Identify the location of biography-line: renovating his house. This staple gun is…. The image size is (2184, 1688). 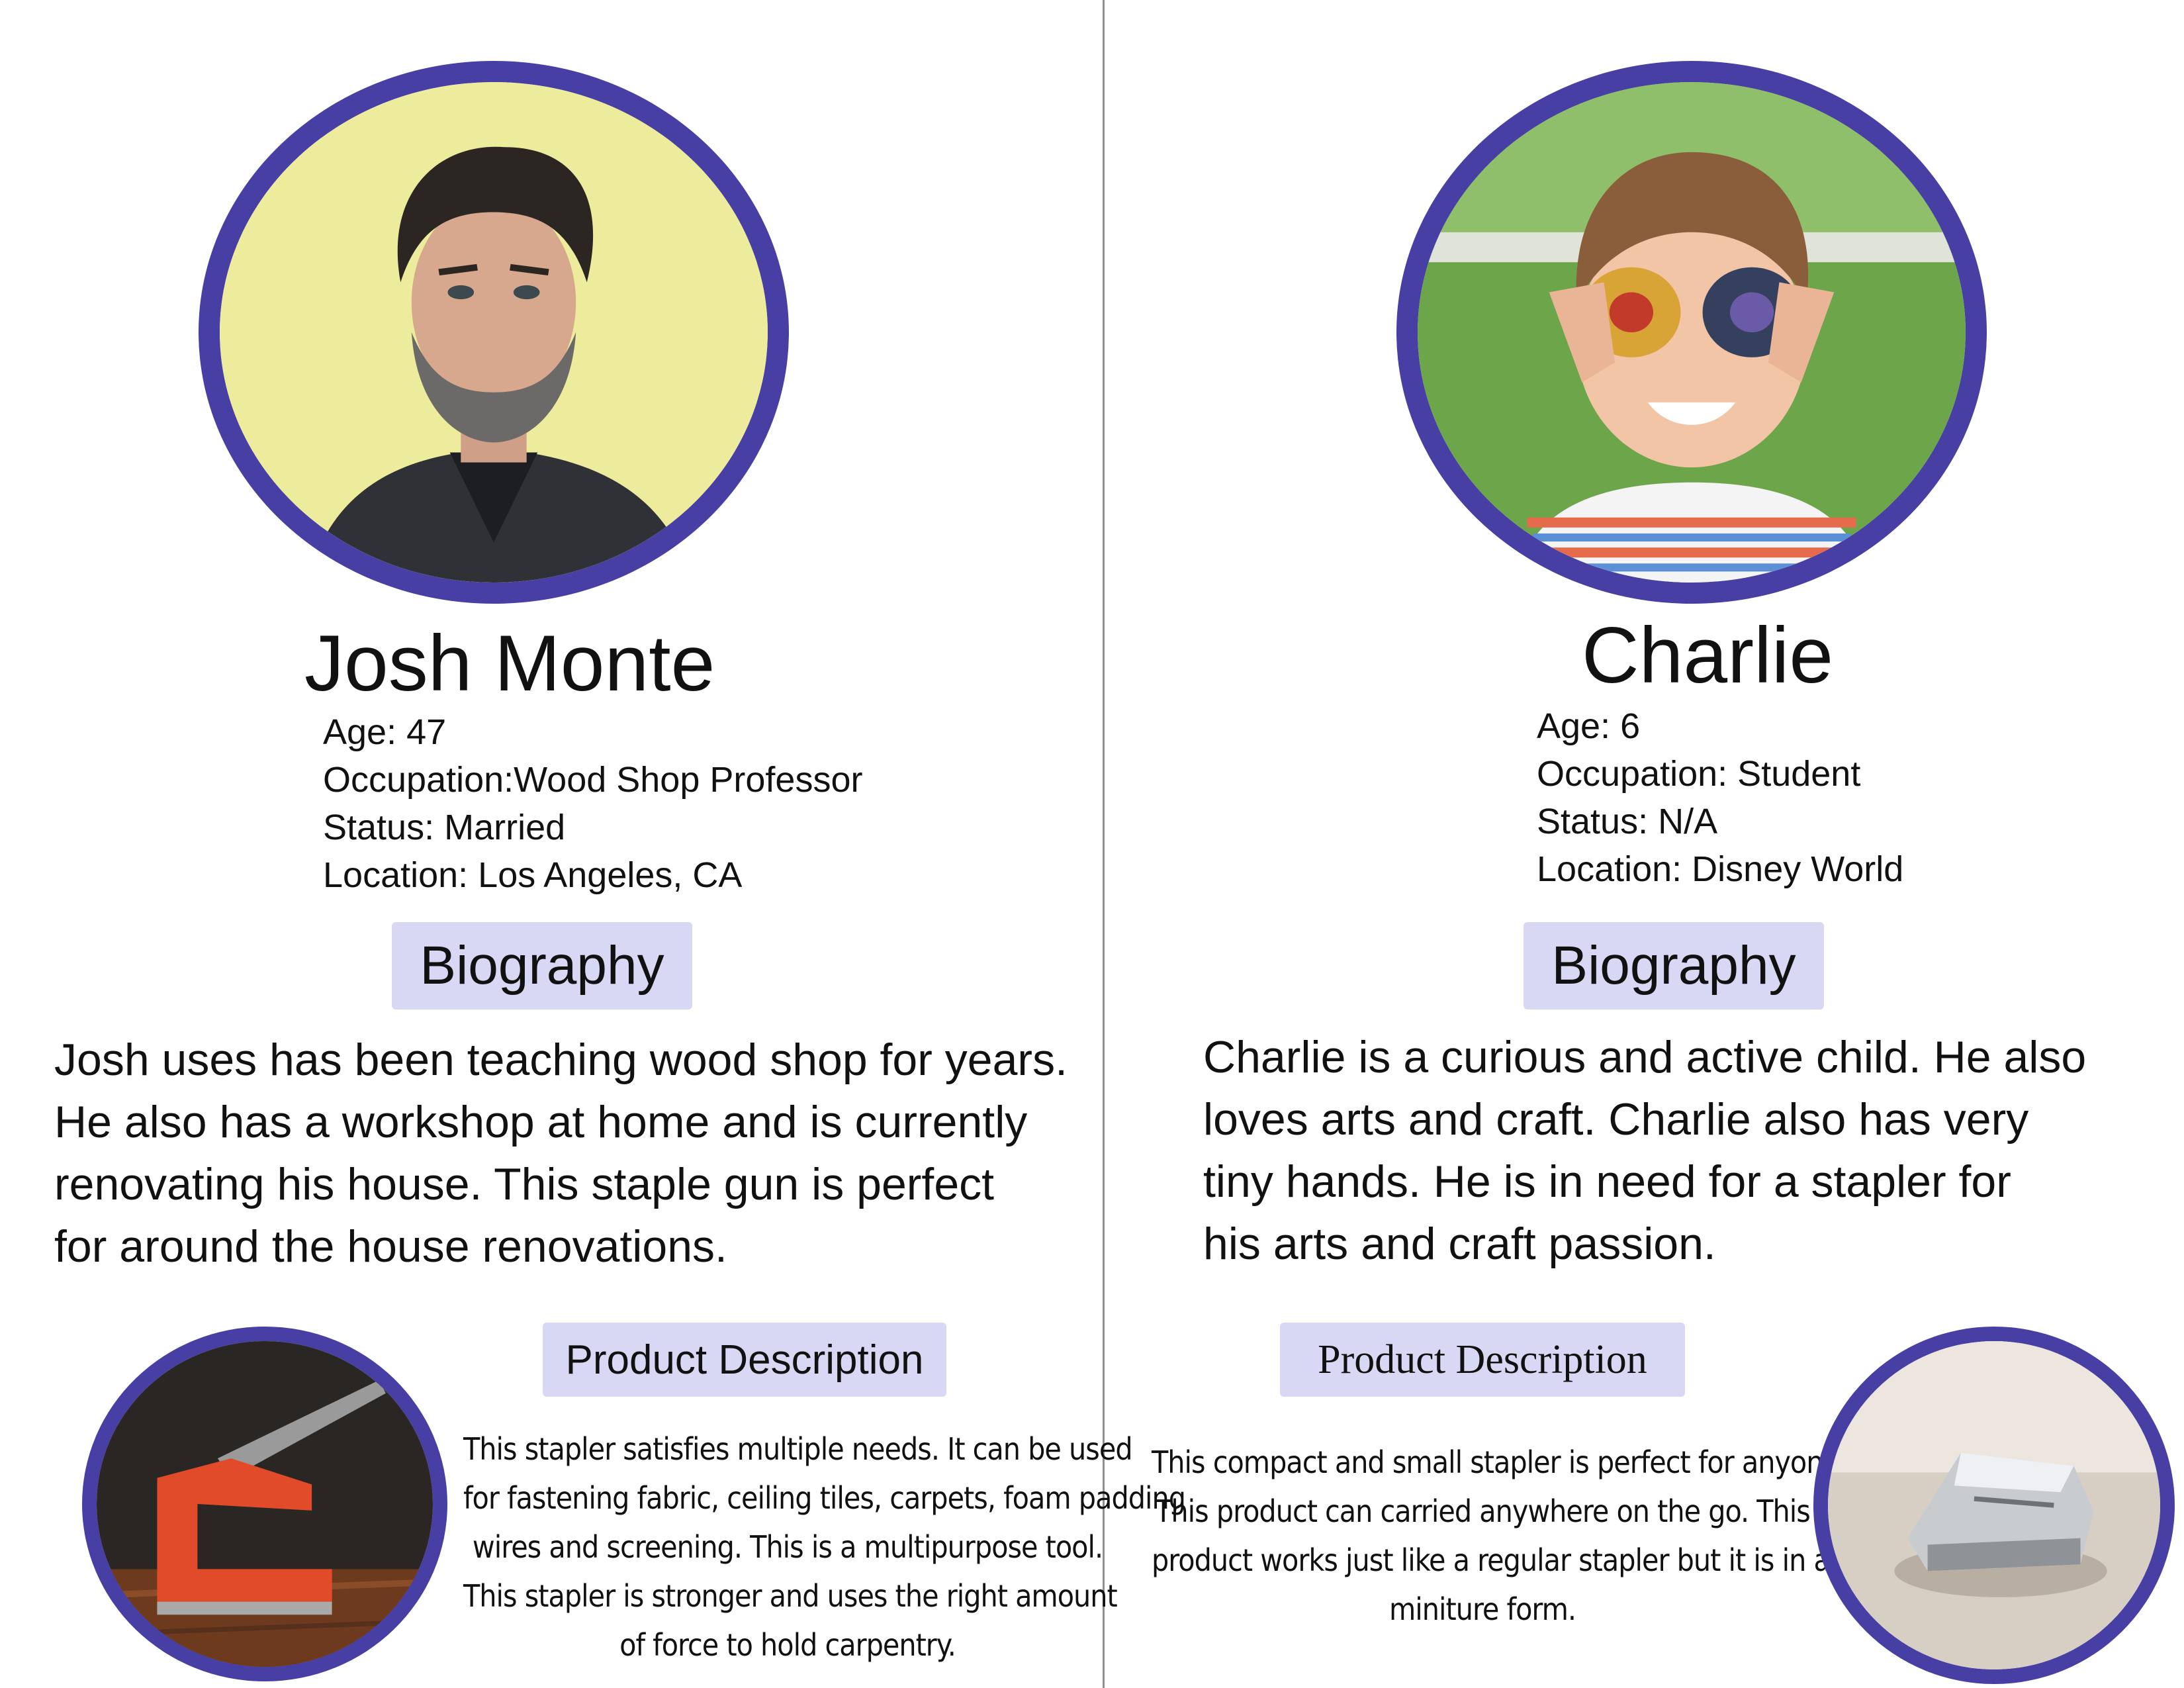
(524, 1184).